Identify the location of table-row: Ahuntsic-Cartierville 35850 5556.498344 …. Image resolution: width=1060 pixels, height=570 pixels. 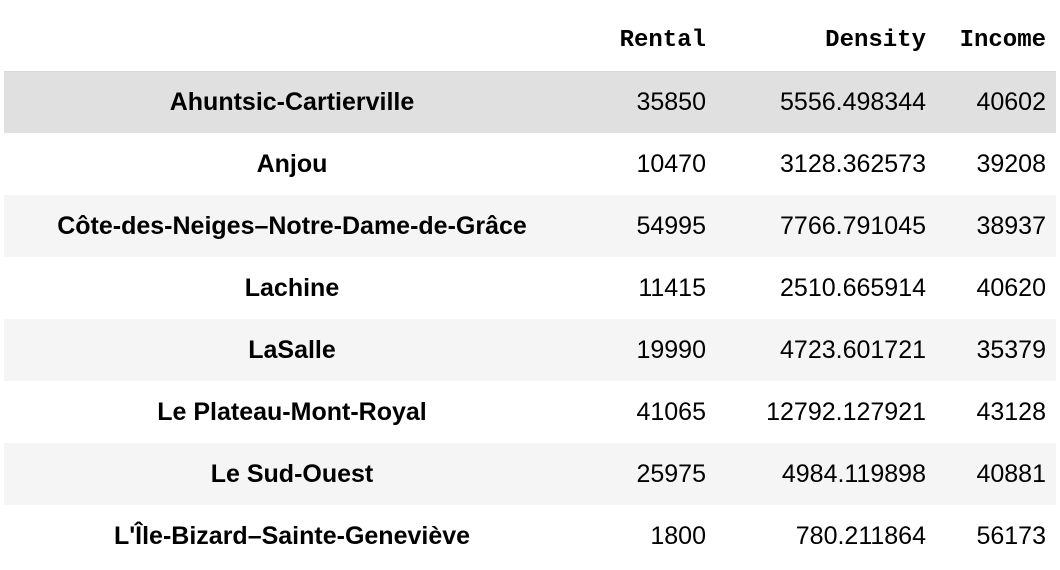
(530, 102).